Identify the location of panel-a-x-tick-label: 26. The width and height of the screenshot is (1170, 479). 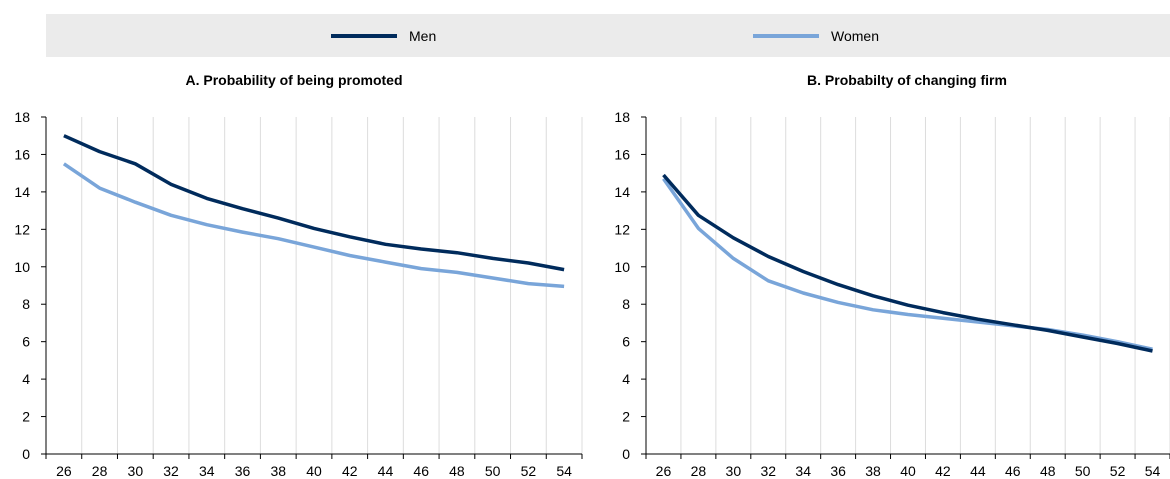
(64, 471).